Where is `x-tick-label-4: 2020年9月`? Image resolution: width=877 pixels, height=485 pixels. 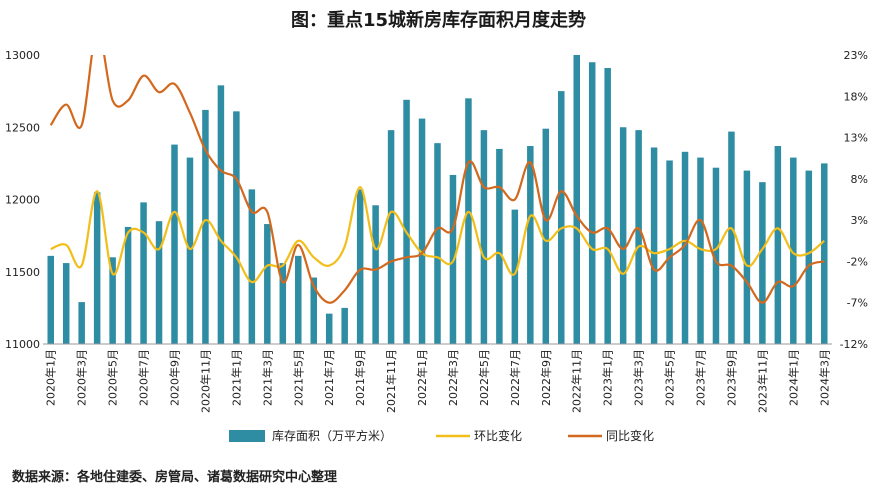 x-tick-label-4: 2020年9月 is located at coordinates (175, 377).